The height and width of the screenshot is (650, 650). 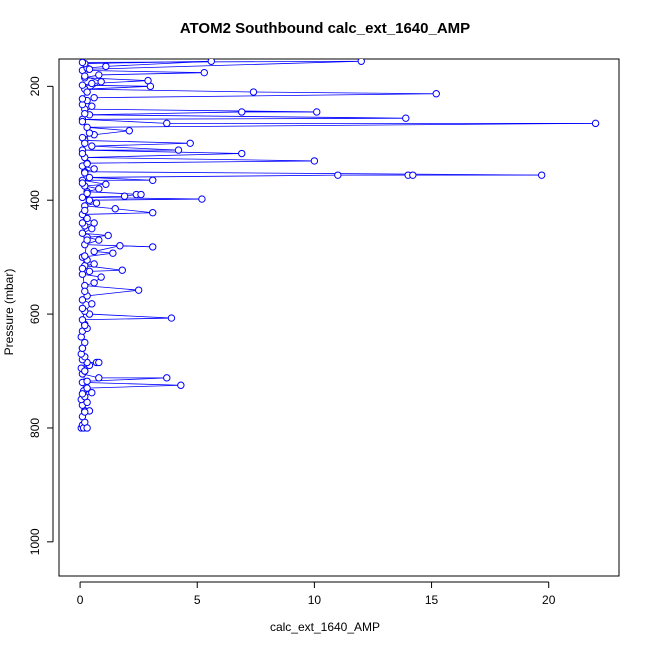 What do you see at coordinates (80, 600) in the screenshot?
I see `x-tick-label: 0` at bounding box center [80, 600].